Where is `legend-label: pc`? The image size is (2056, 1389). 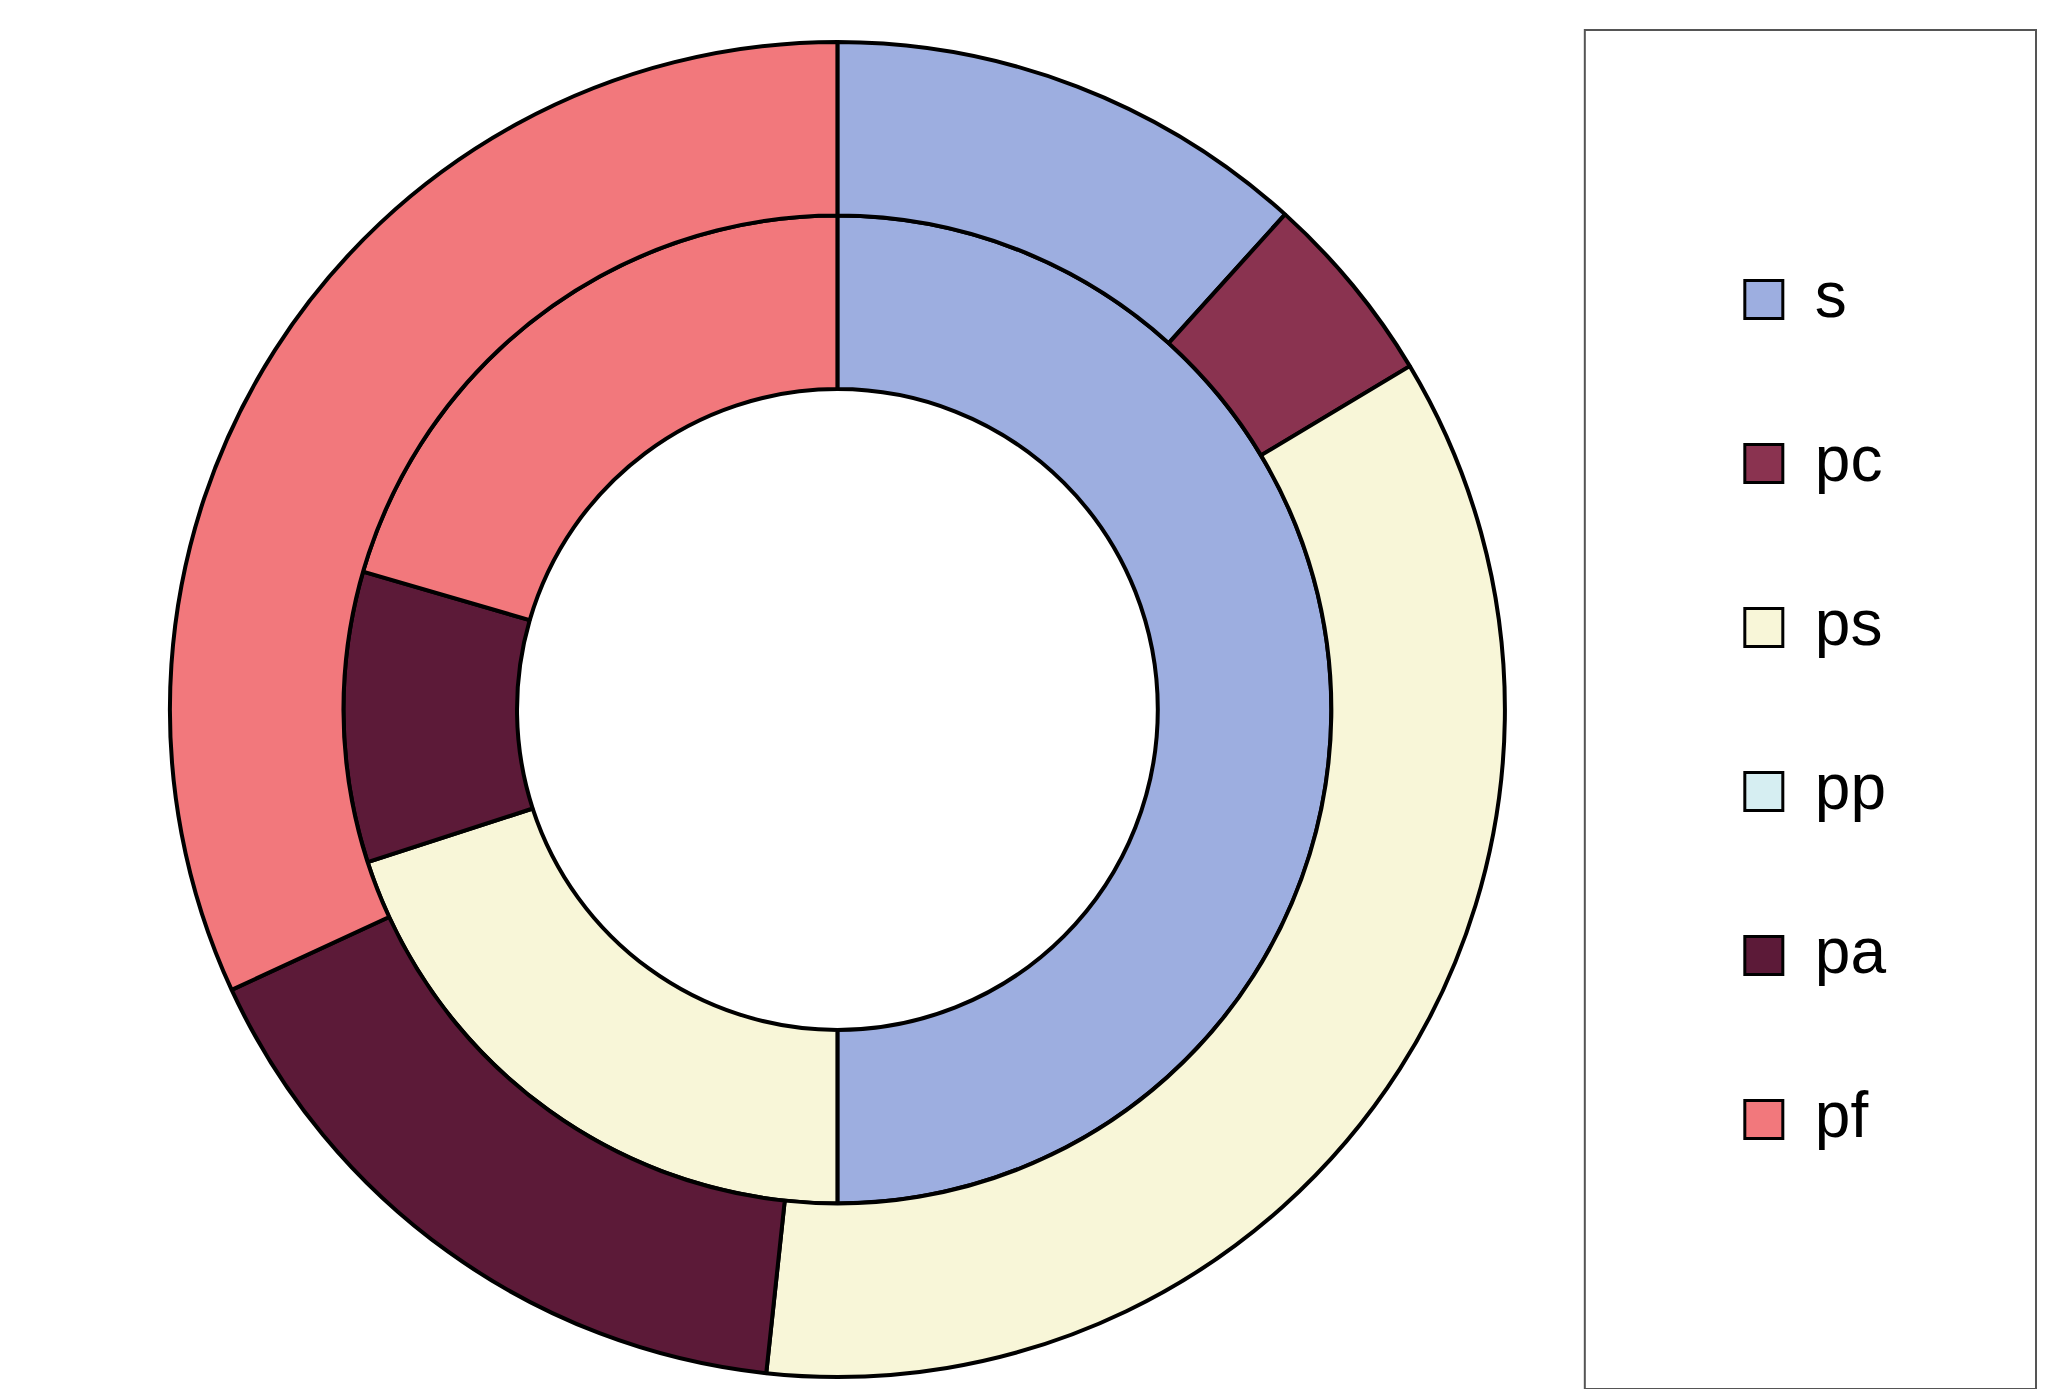
legend-label: pc is located at coordinates (1848, 459).